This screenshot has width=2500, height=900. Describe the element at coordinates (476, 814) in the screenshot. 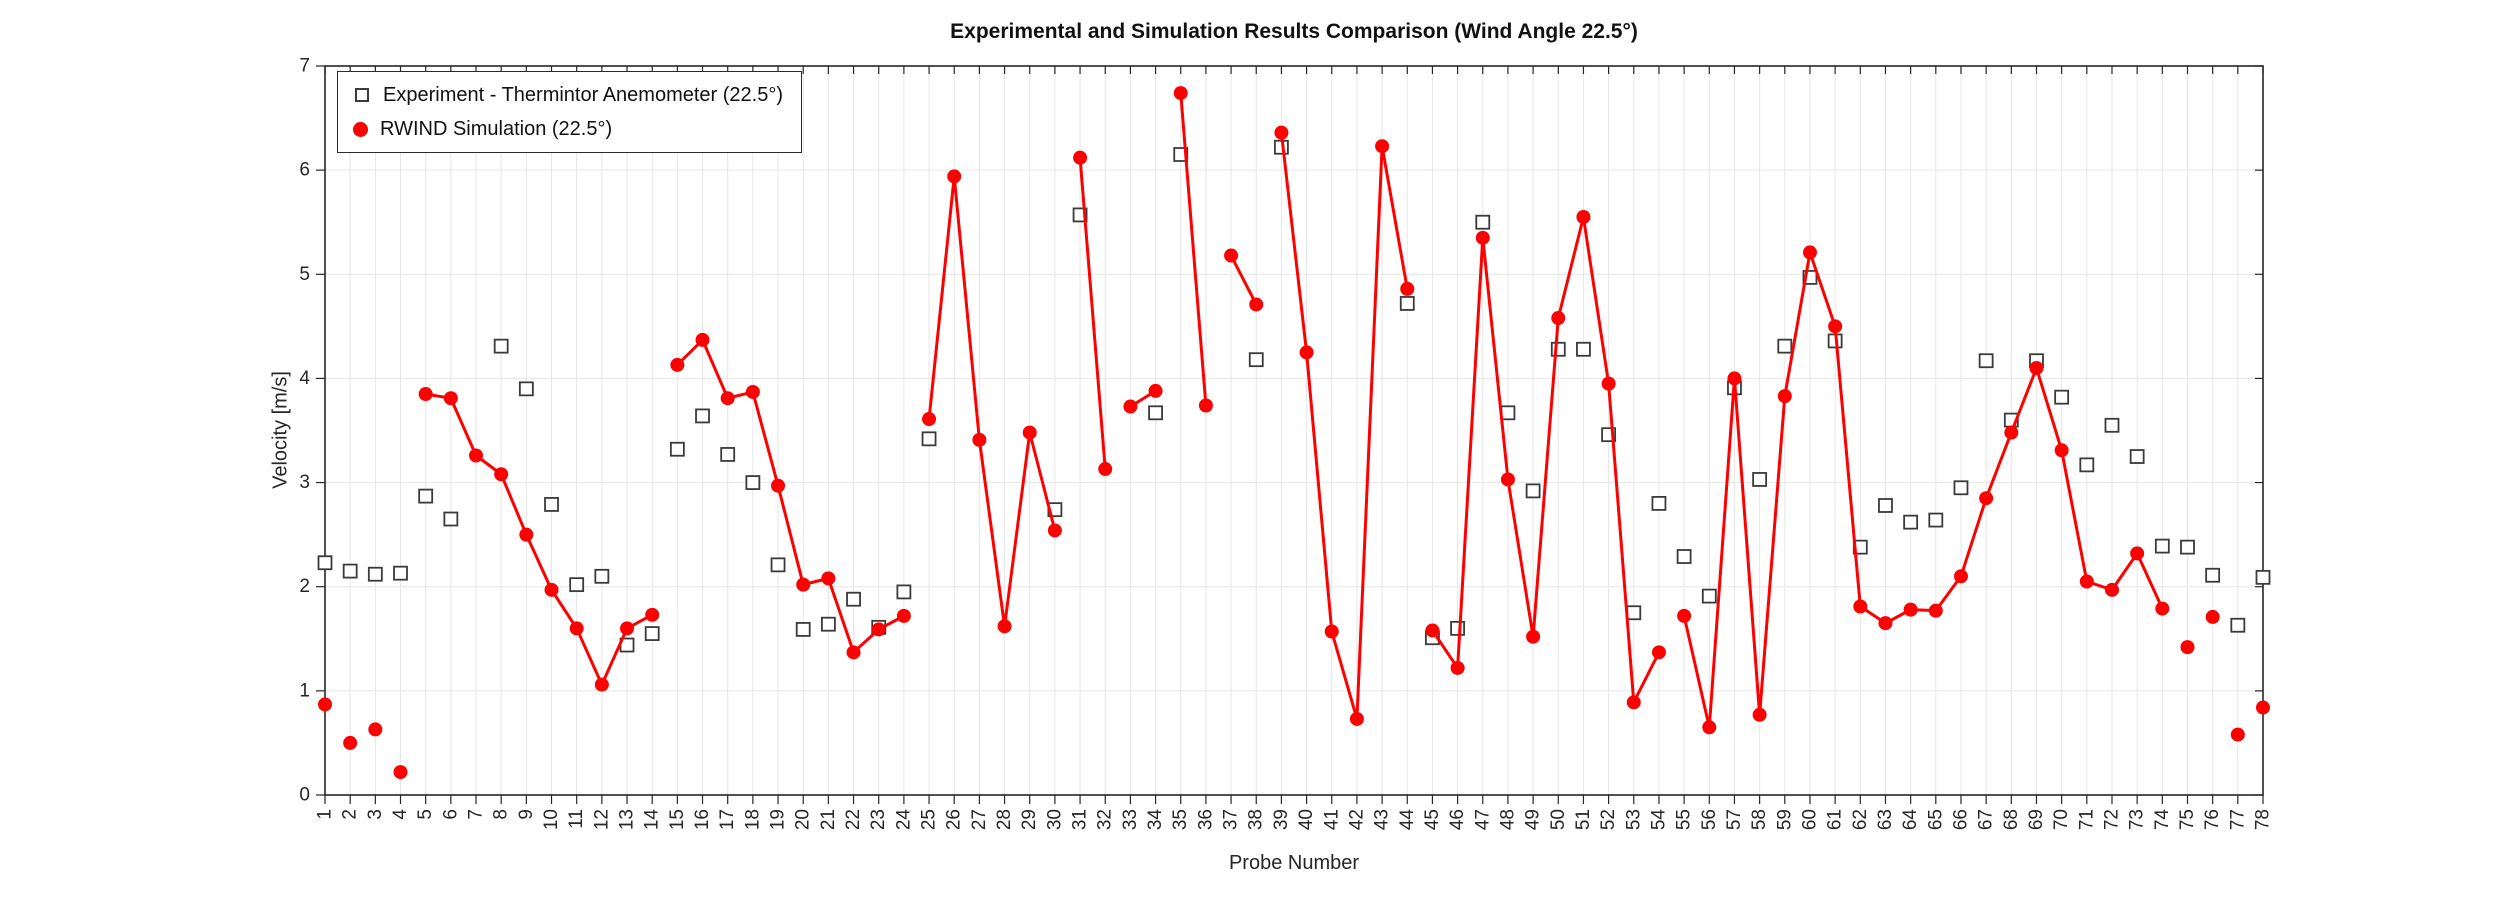

I see `x-tick-label: 7` at that location.